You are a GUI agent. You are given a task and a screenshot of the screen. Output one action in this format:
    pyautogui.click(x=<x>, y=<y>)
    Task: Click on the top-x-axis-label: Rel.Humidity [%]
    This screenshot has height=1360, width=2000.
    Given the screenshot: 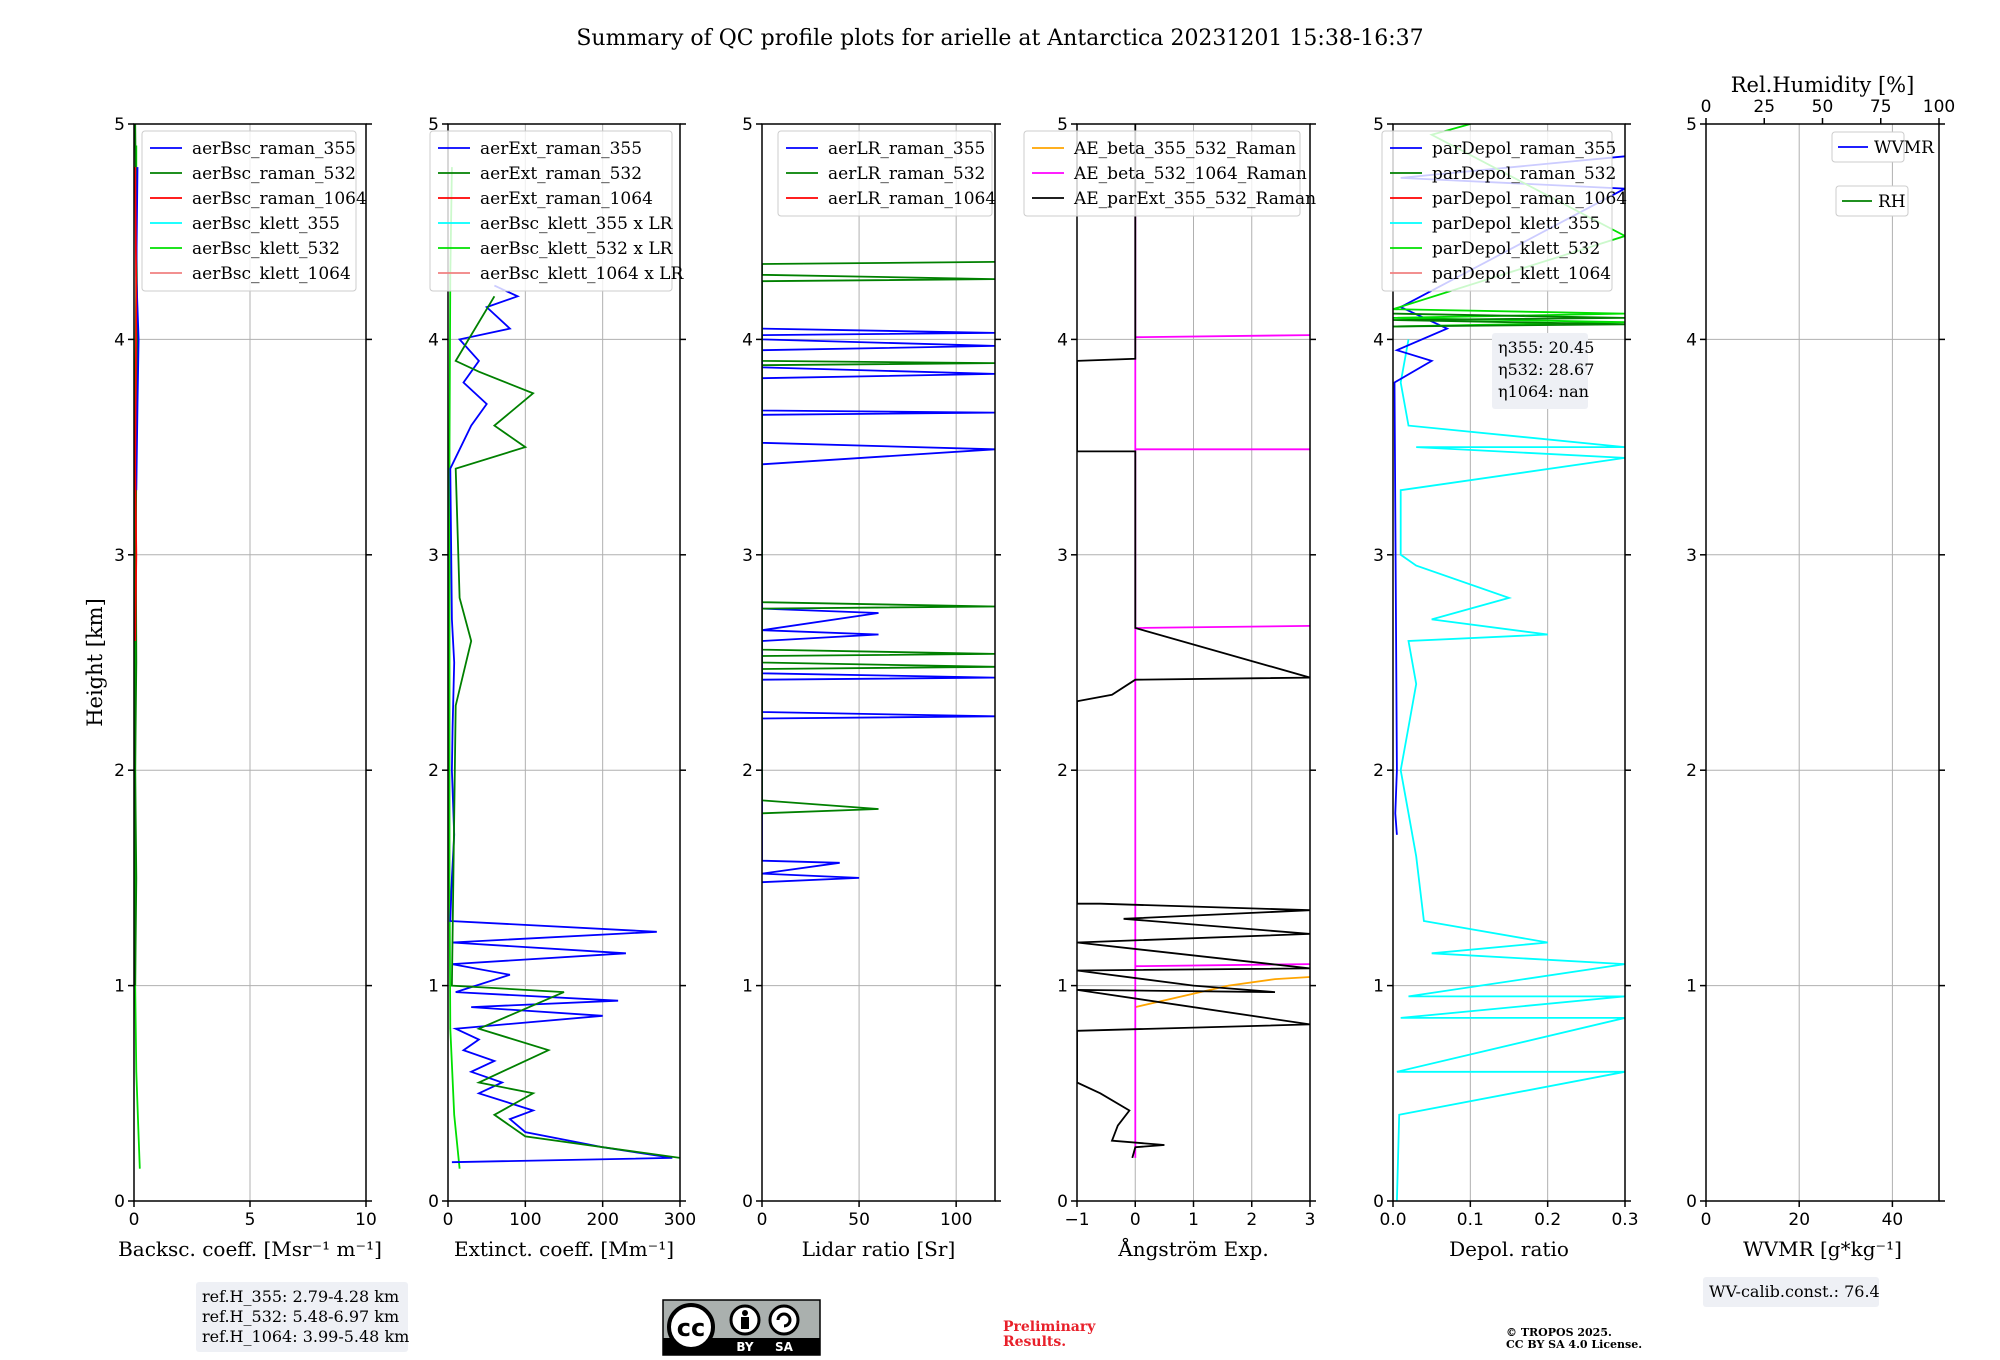 What is the action you would take?
    pyautogui.click(x=1823, y=85)
    